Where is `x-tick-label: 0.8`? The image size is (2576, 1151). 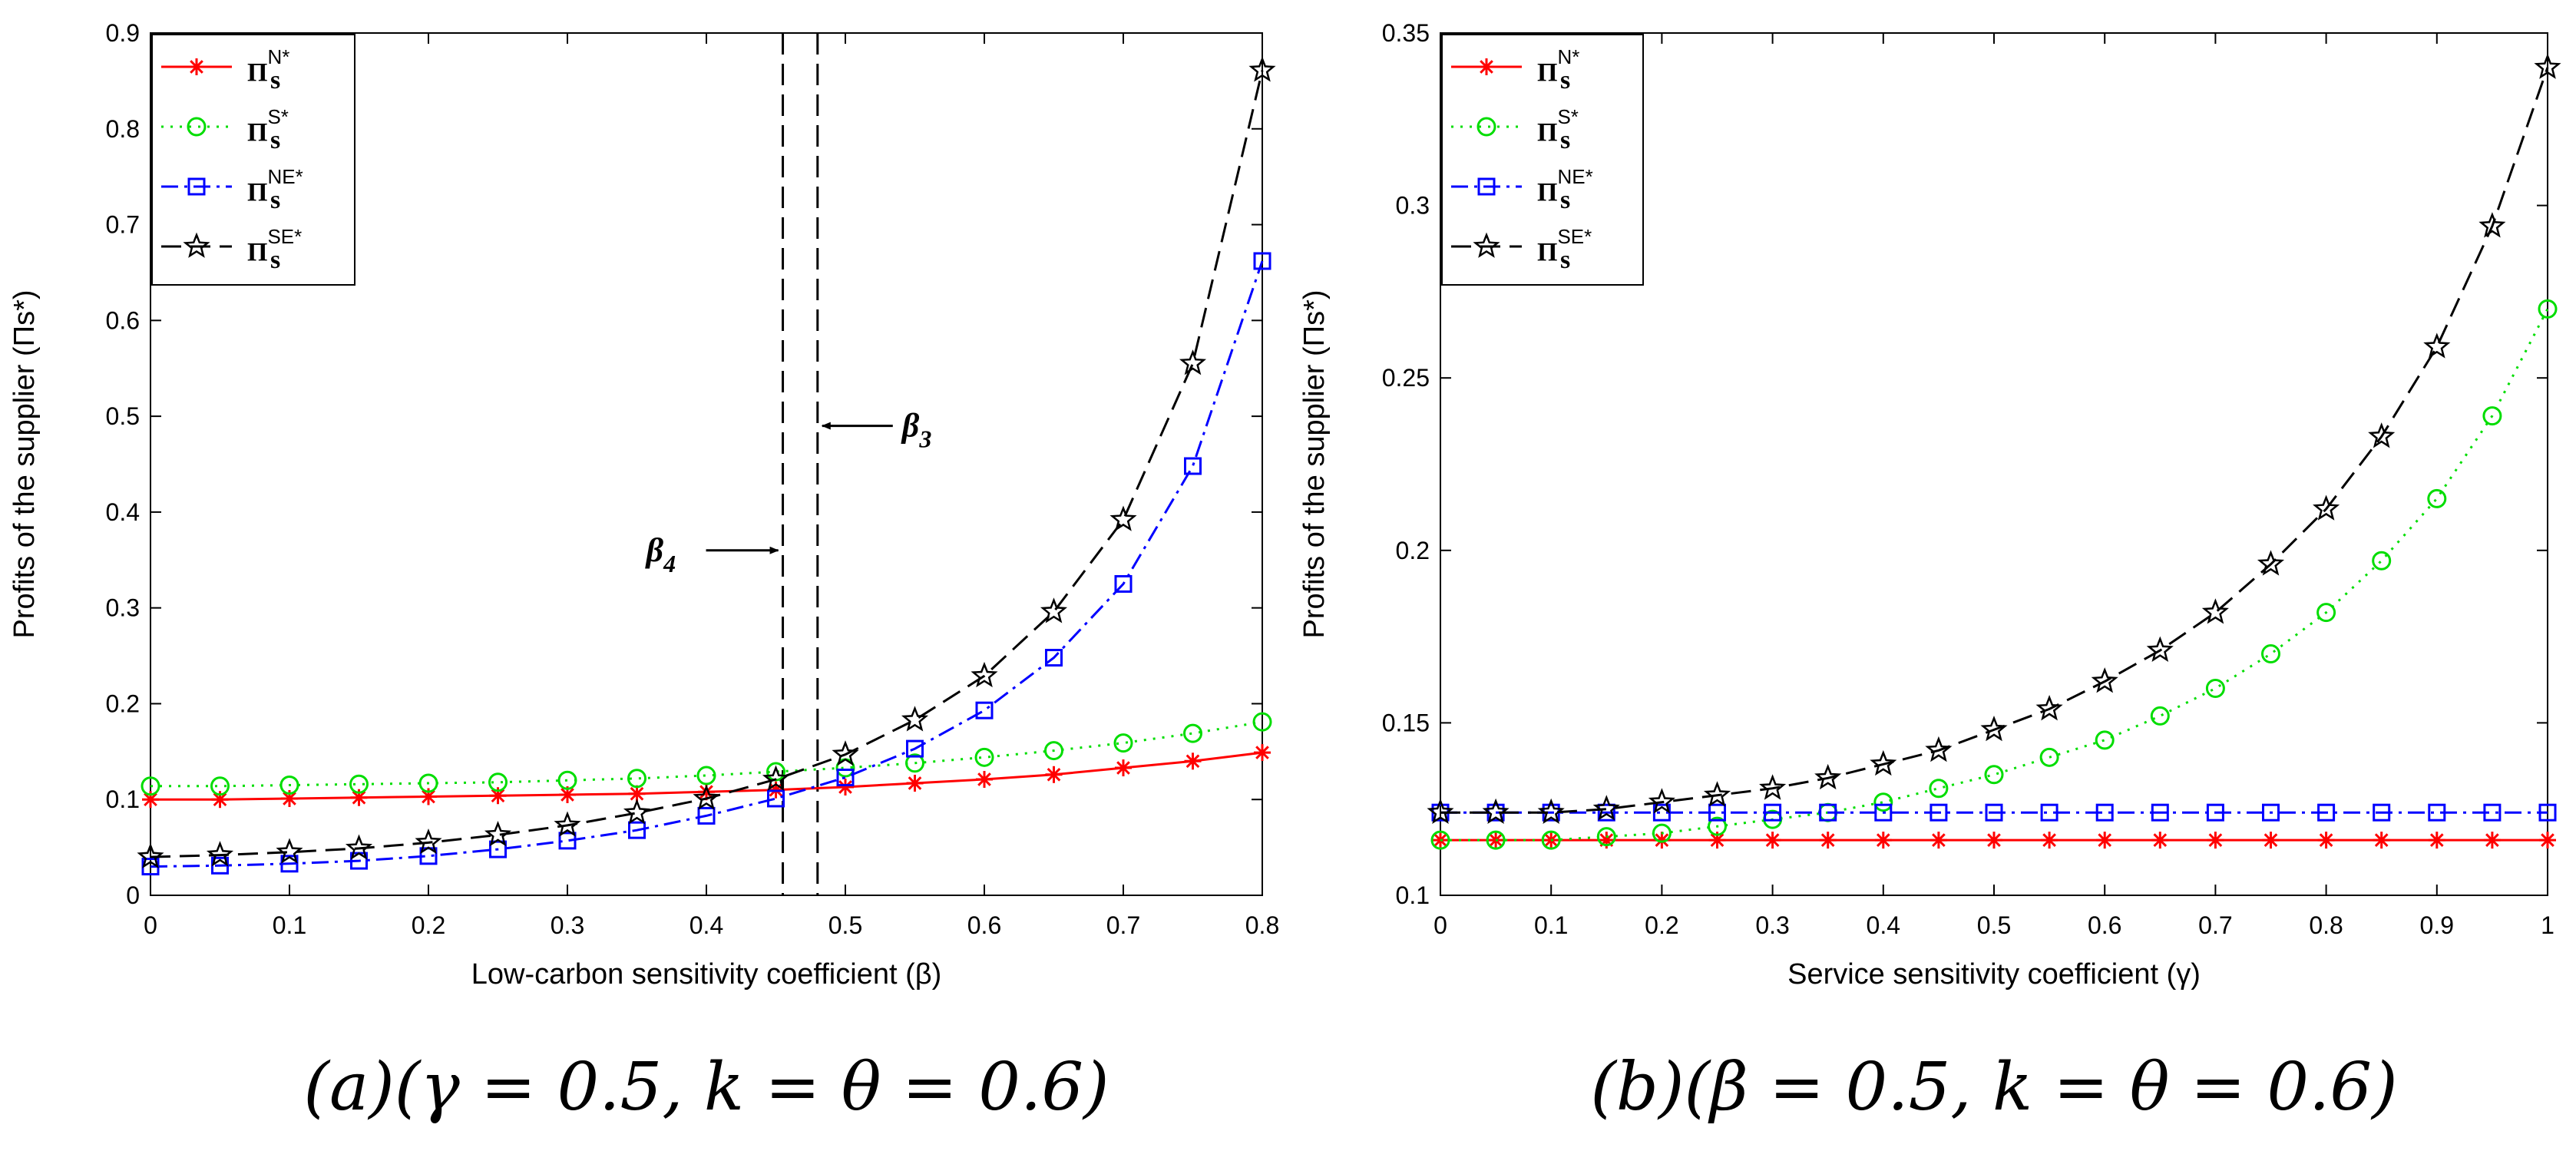
x-tick-label: 0.8 is located at coordinates (2326, 925).